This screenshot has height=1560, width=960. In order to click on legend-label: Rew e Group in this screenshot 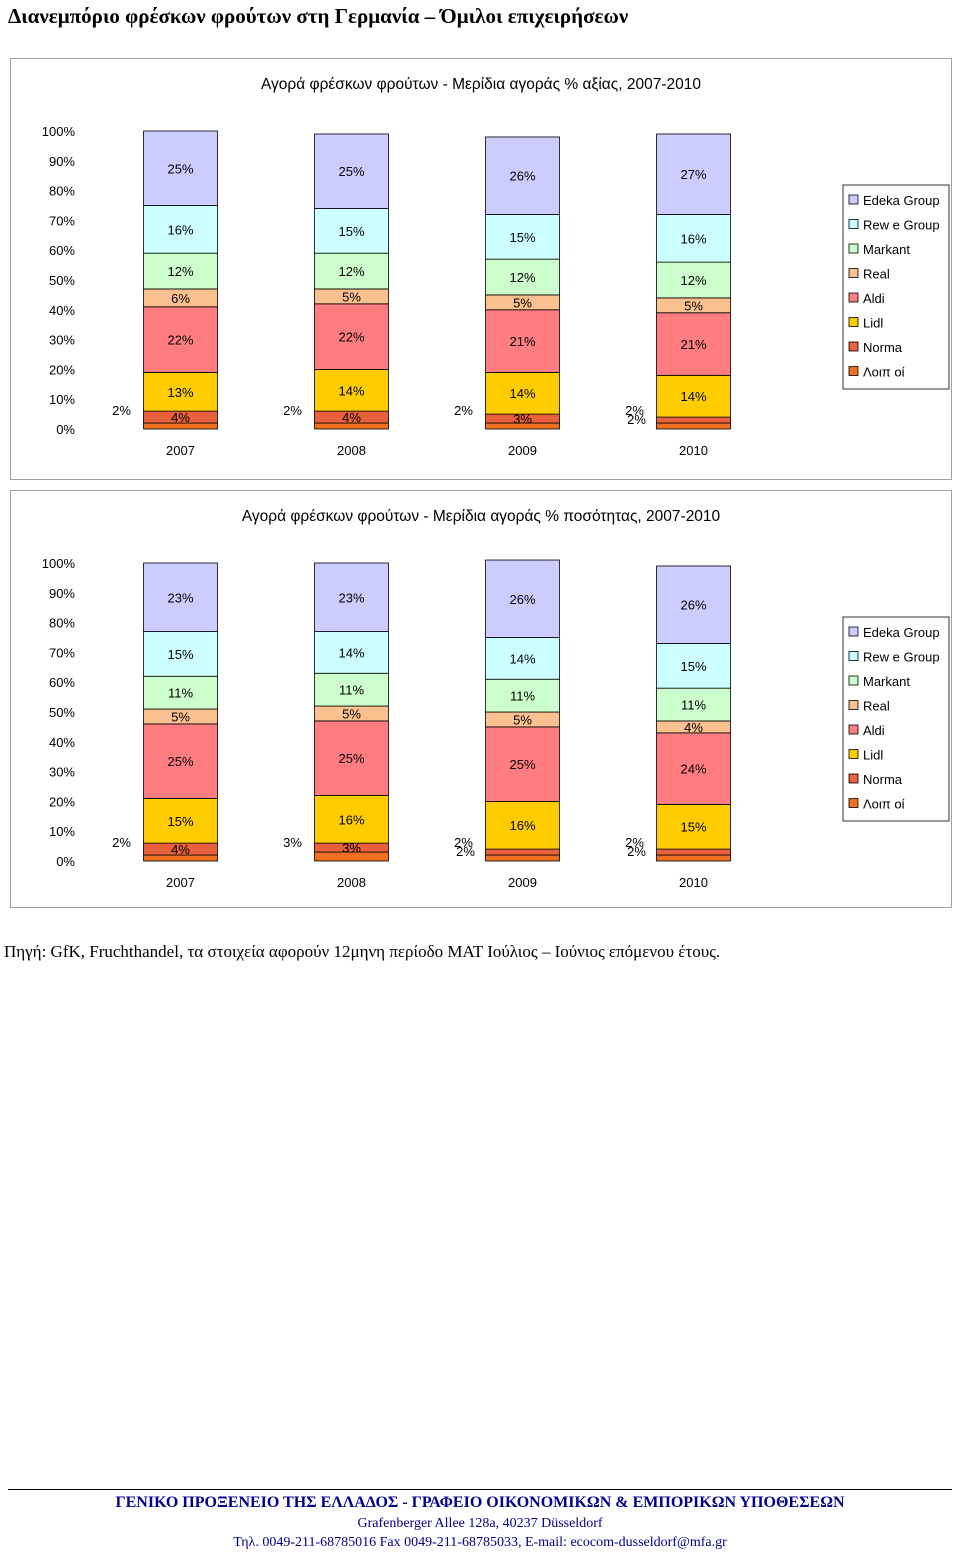, I will do `click(901, 225)`.